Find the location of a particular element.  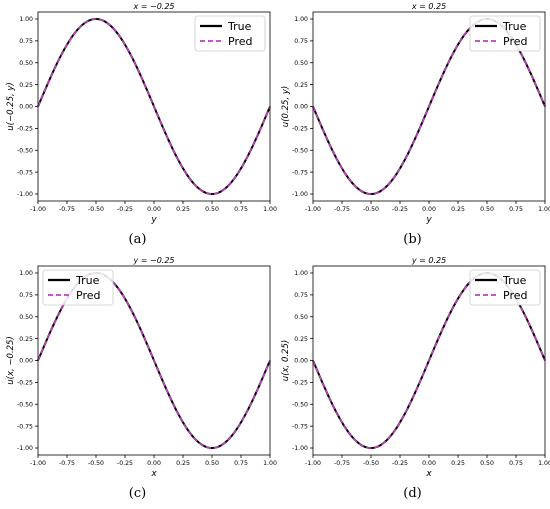

y-axis-label: u(0.25, y) is located at coordinates (286, 106).